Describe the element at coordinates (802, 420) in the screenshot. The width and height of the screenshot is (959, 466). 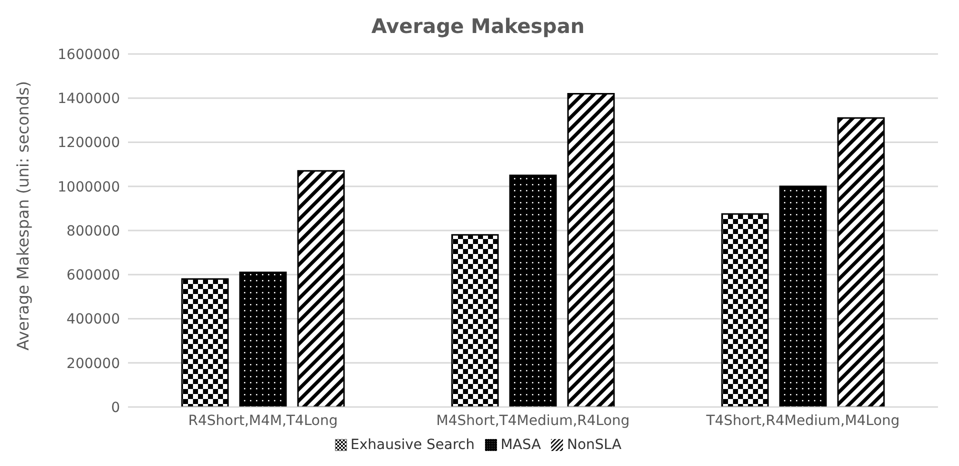
I see `x-tick-label: T4Short,R4Medium,M4Long` at that location.